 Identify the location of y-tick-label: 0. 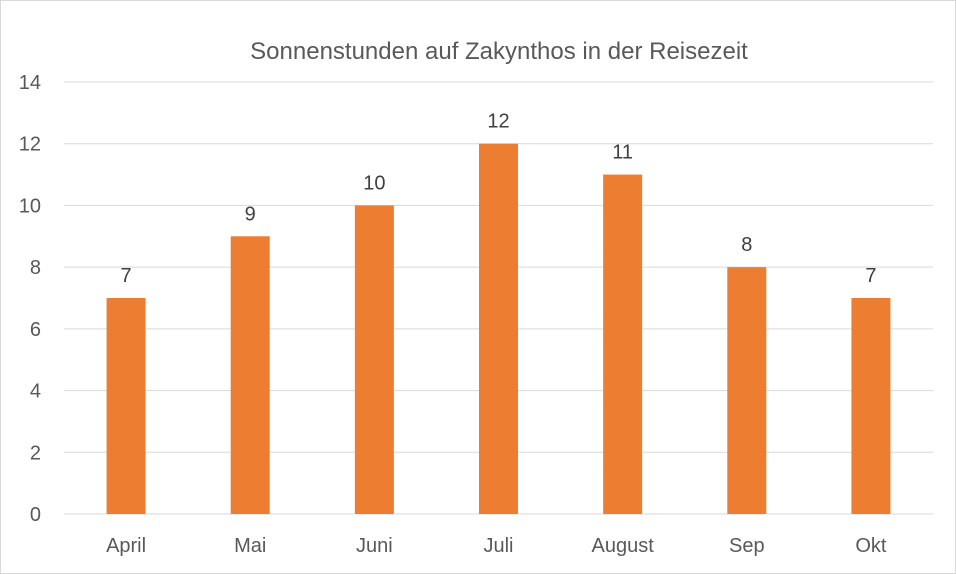
(35, 515).